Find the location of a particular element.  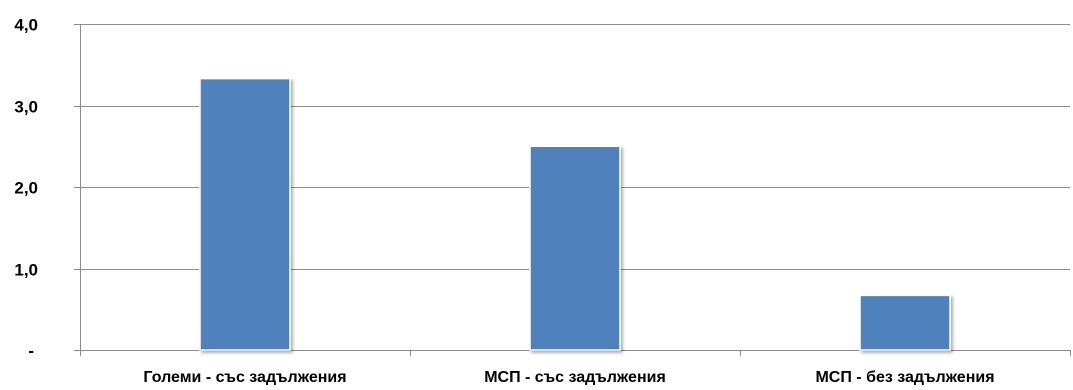

y-tick-label: 1,0 is located at coordinates (26, 270).